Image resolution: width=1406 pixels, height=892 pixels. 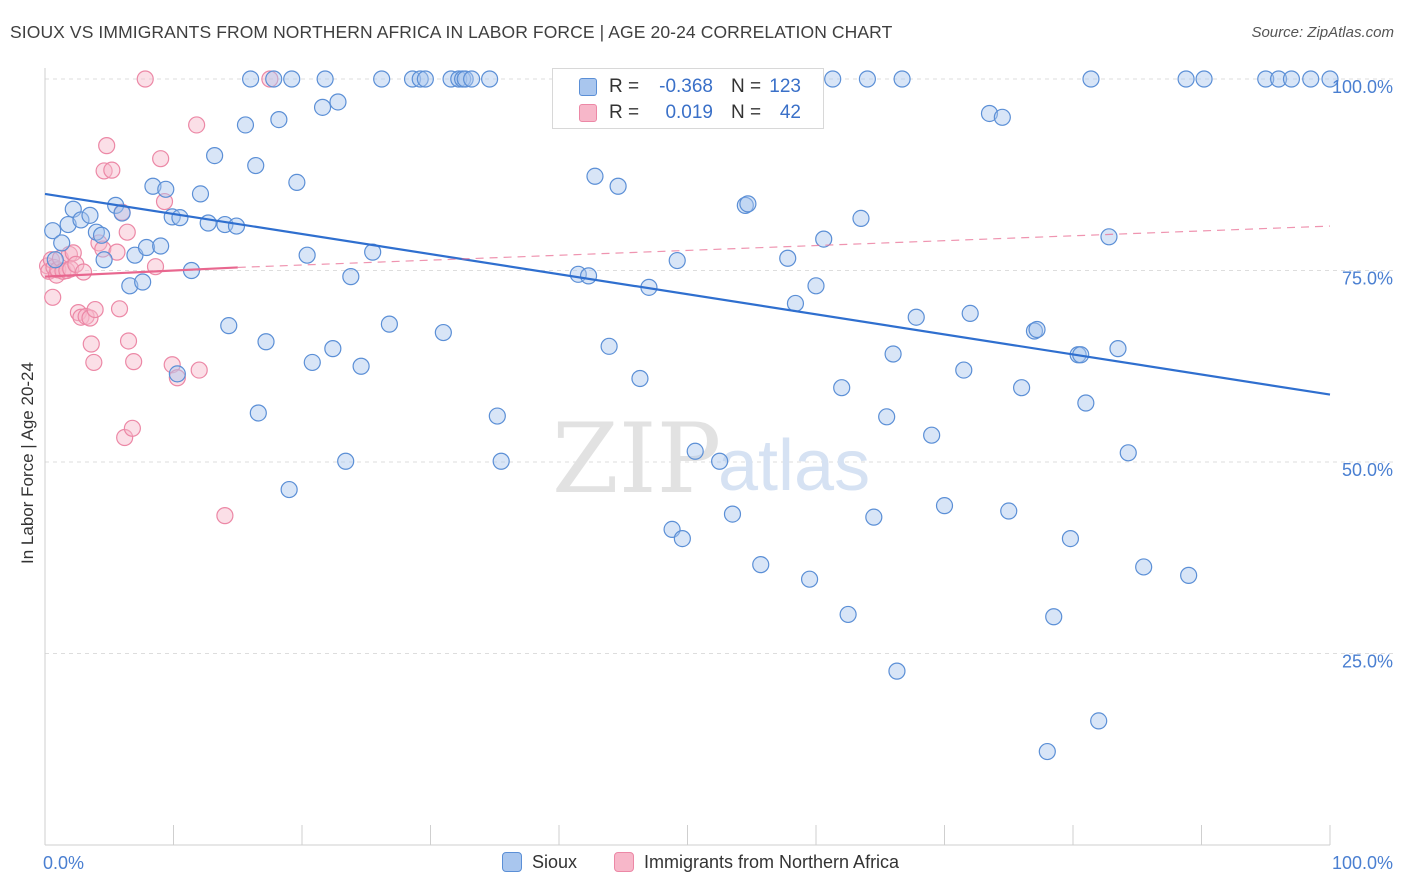 What do you see at coordinates (746, 86) in the screenshot?
I see `n-label: N =` at bounding box center [746, 86].